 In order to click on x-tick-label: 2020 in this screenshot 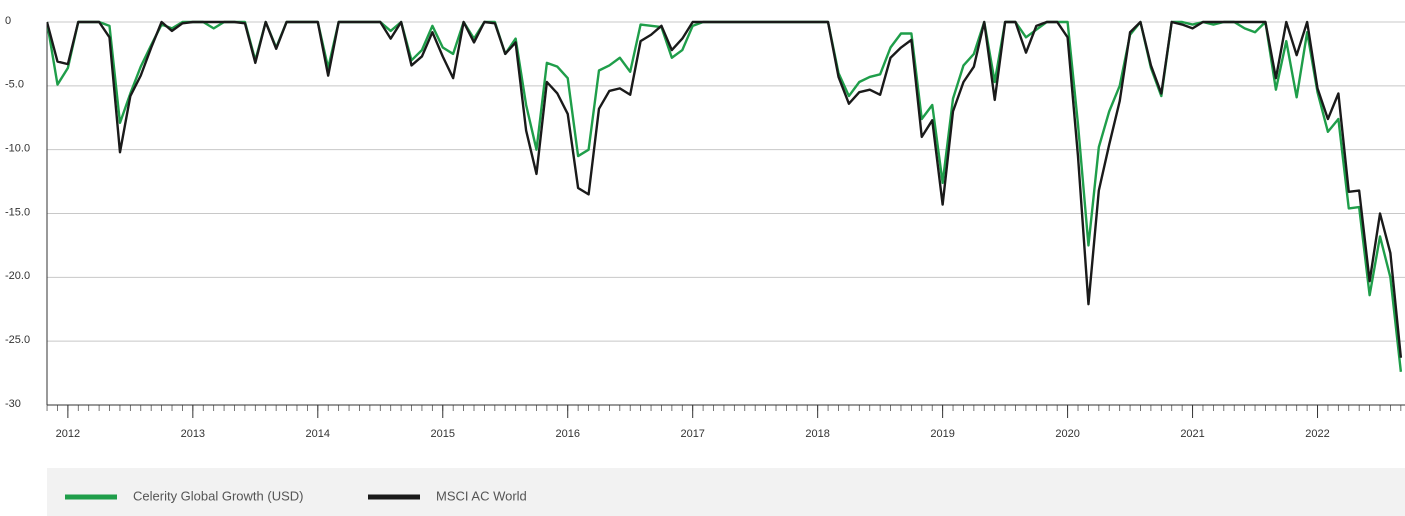, I will do `click(1067, 434)`.